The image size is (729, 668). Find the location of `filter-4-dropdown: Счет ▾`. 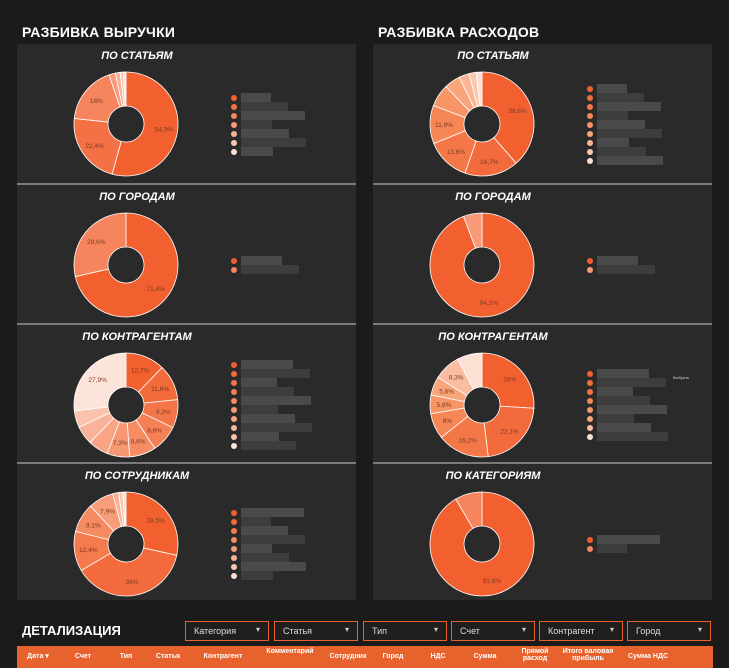

filter-4-dropdown: Счет ▾ is located at coordinates (493, 631).